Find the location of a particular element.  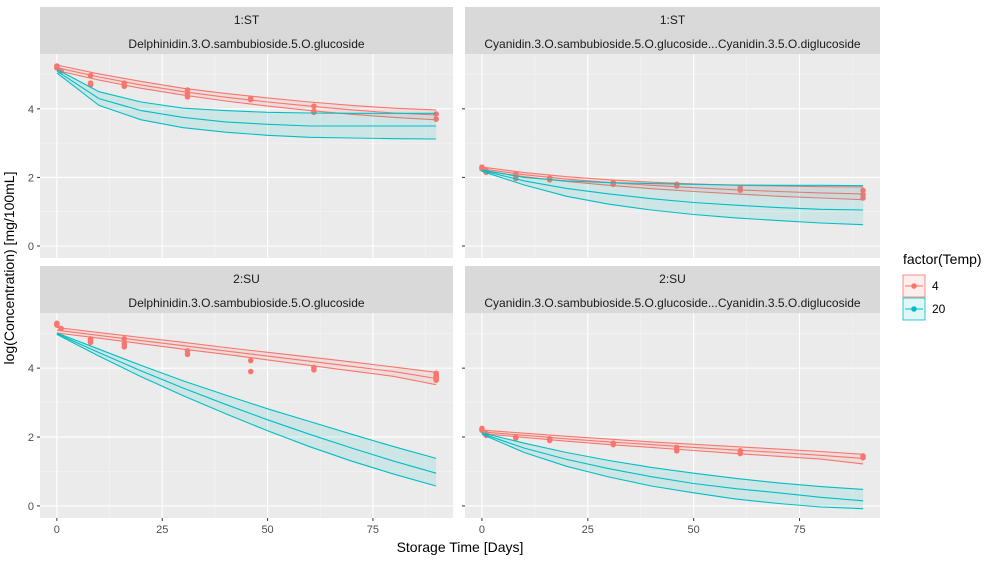

legend-label: 4 is located at coordinates (935, 286).